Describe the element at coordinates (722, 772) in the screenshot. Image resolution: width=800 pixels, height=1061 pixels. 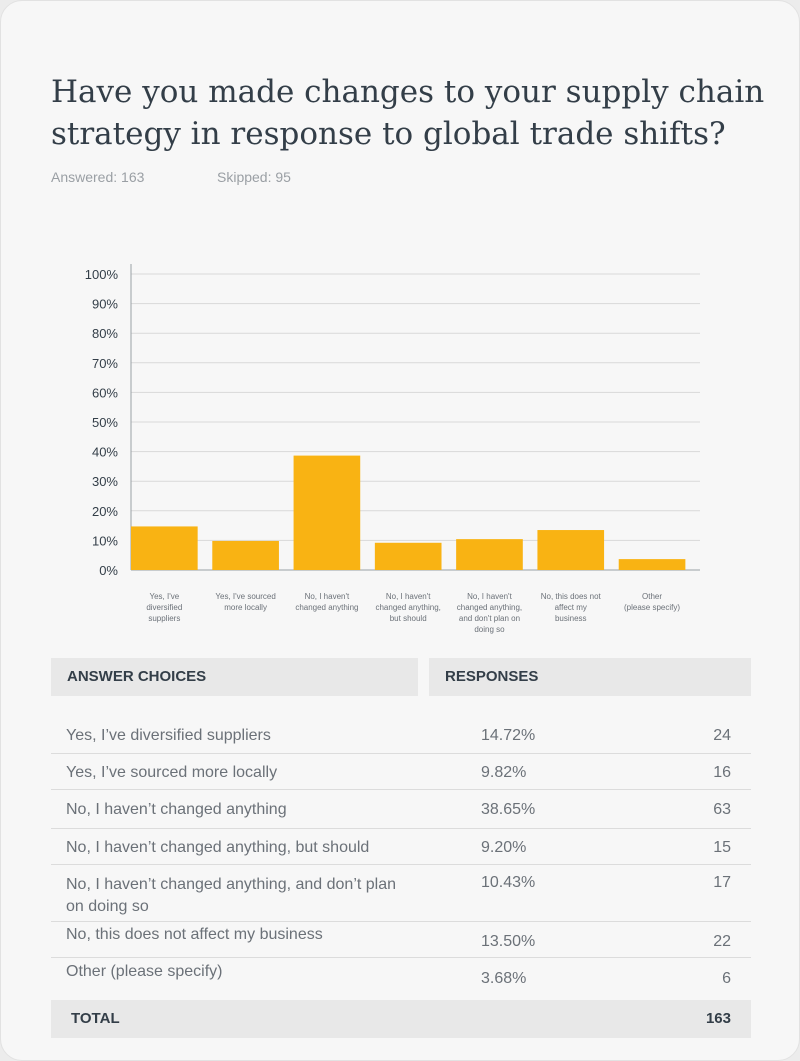
I see `response-count: 16` at that location.